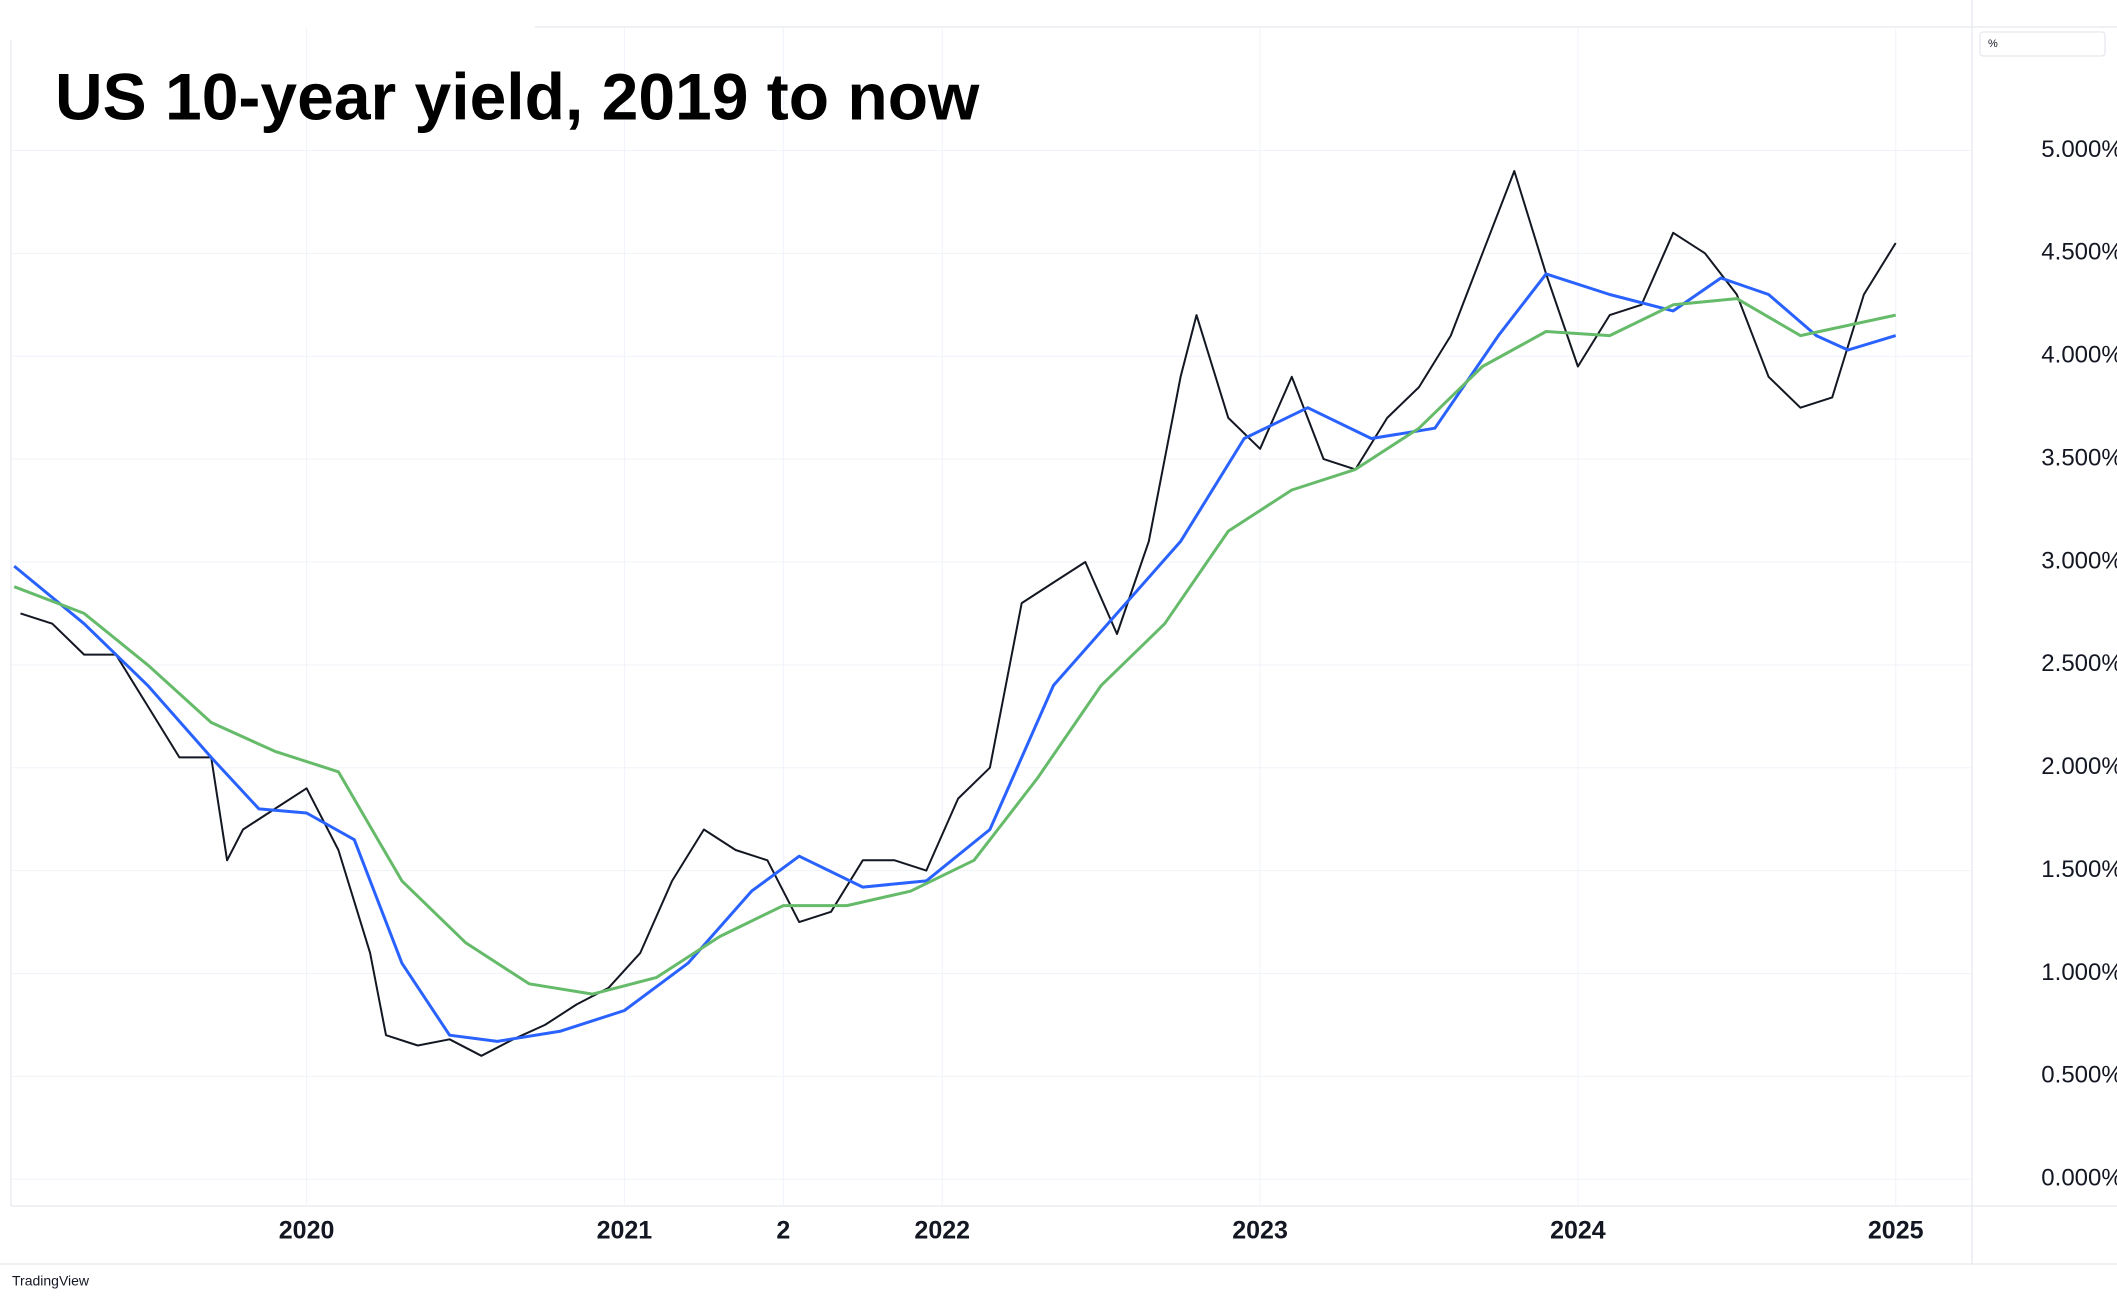 This screenshot has height=1299, width=2117. Describe the element at coordinates (2079, 457) in the screenshot. I see `y-tick-label: 3.500%` at that location.